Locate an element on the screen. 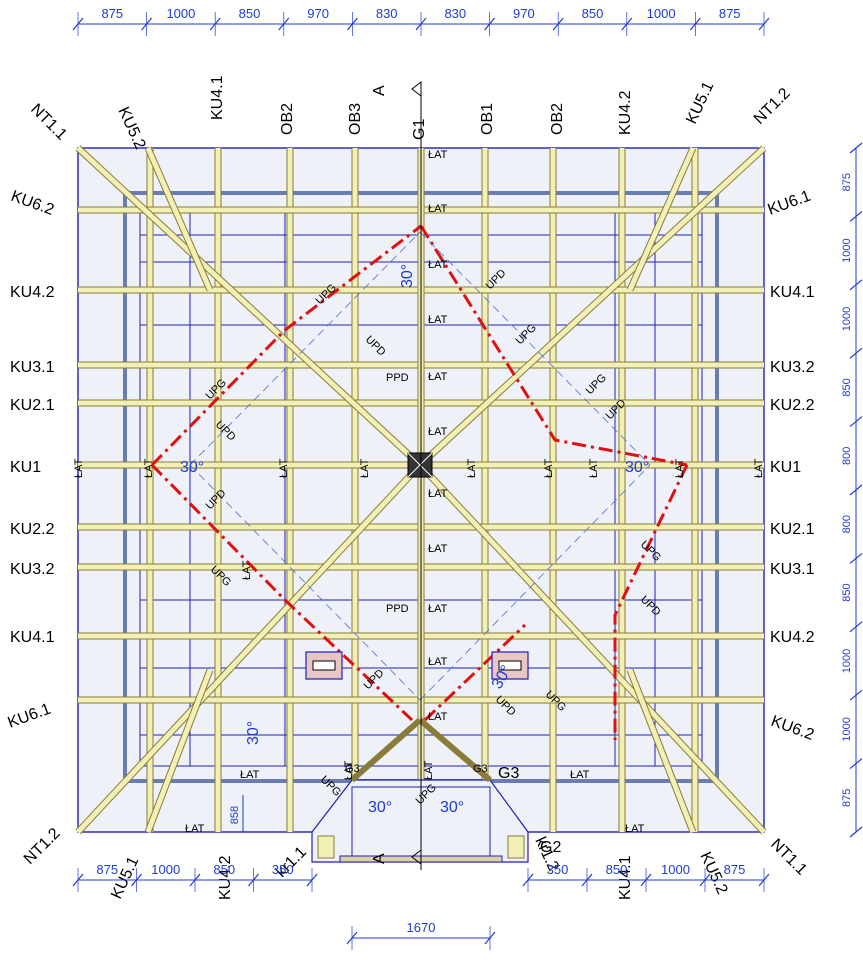  lat-label-3: ŁAT is located at coordinates (438, 320).